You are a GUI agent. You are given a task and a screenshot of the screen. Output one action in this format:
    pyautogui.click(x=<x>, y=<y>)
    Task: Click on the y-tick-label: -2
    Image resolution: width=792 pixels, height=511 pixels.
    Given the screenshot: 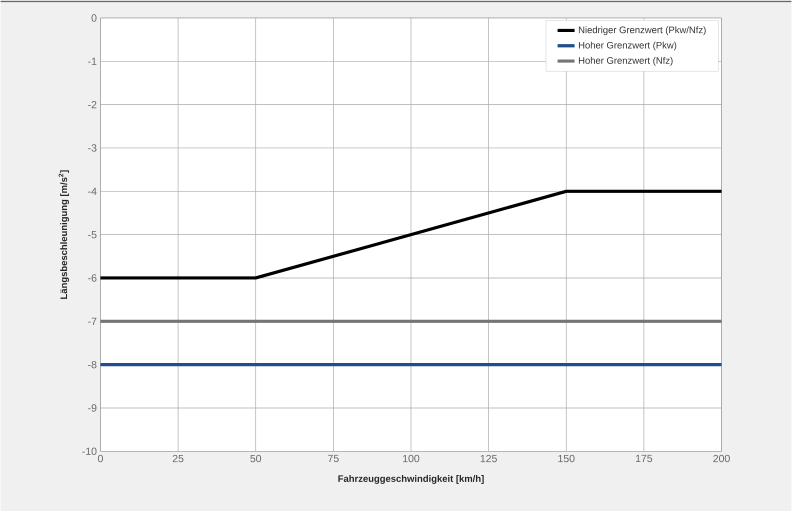 What is the action you would take?
    pyautogui.click(x=92, y=104)
    